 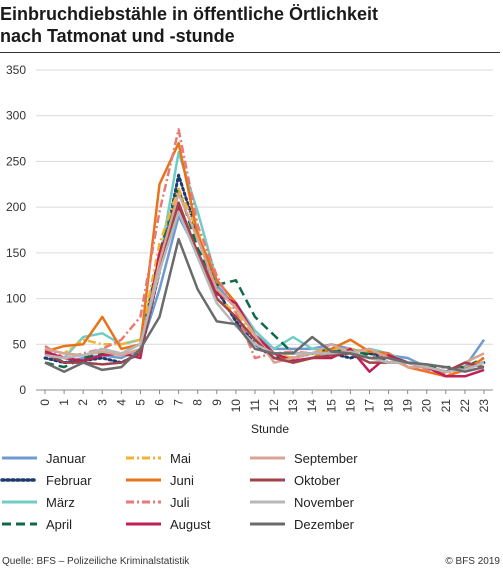 What do you see at coordinates (317, 480) in the screenshot?
I see `legend-label-oktober: Oktober` at bounding box center [317, 480].